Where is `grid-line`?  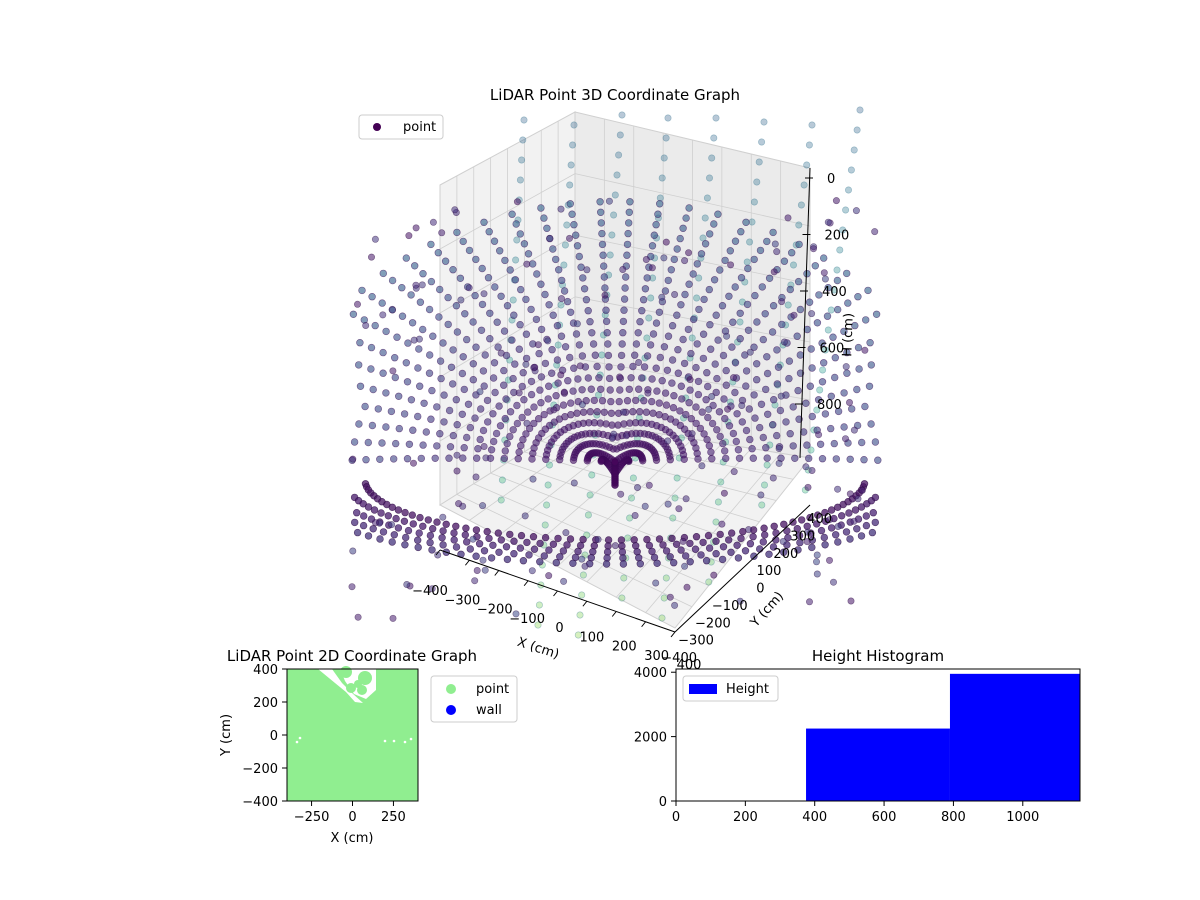
grid-line is located at coordinates (683, 523).